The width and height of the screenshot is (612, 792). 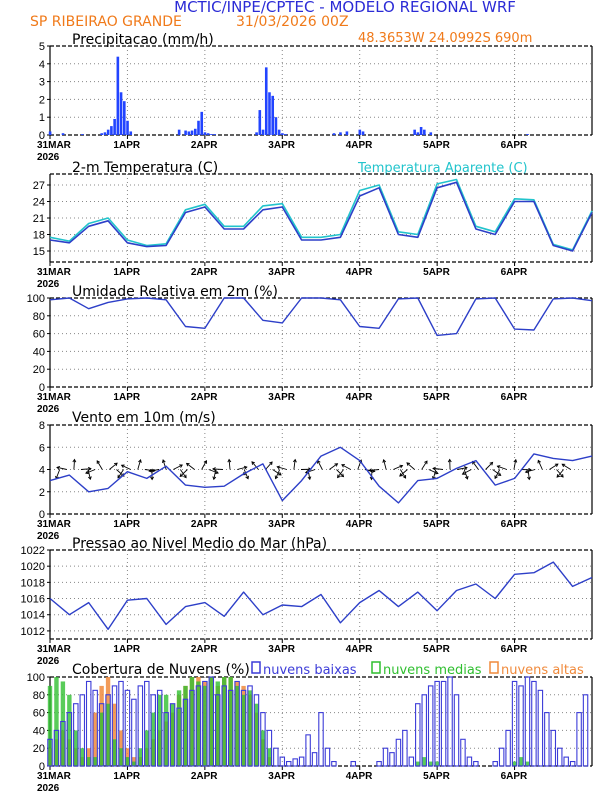 I want to click on apparent-temperature-line, so click(x=321, y=214).